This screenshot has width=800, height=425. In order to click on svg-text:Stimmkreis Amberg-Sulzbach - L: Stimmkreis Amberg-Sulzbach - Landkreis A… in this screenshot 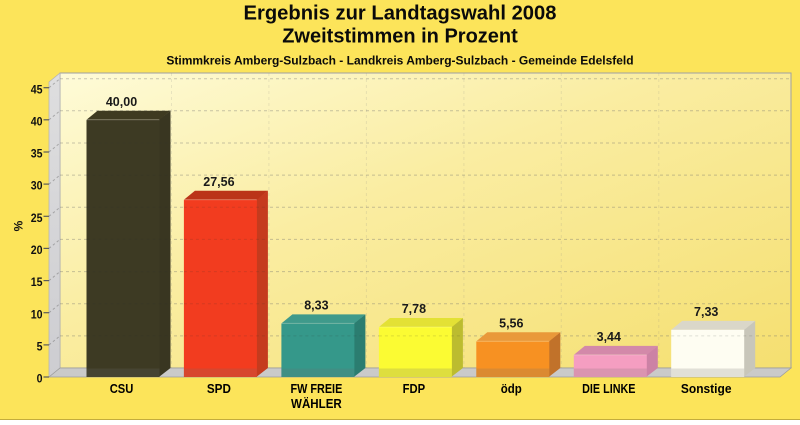, I will do `click(399, 61)`.